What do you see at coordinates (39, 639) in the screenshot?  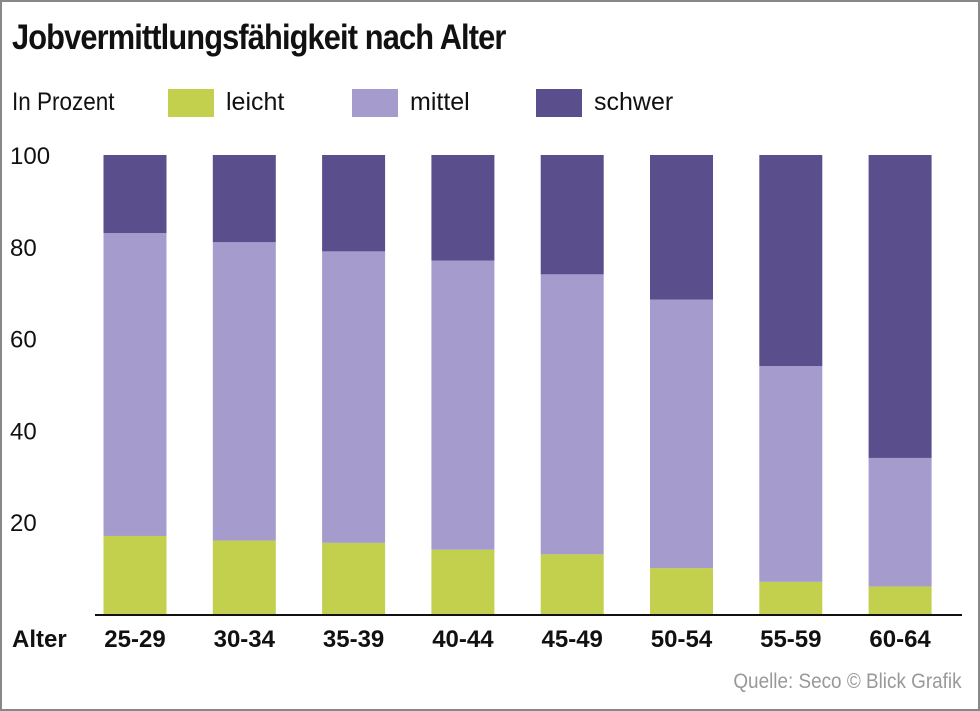 I see `x-axis-label: Alter` at bounding box center [39, 639].